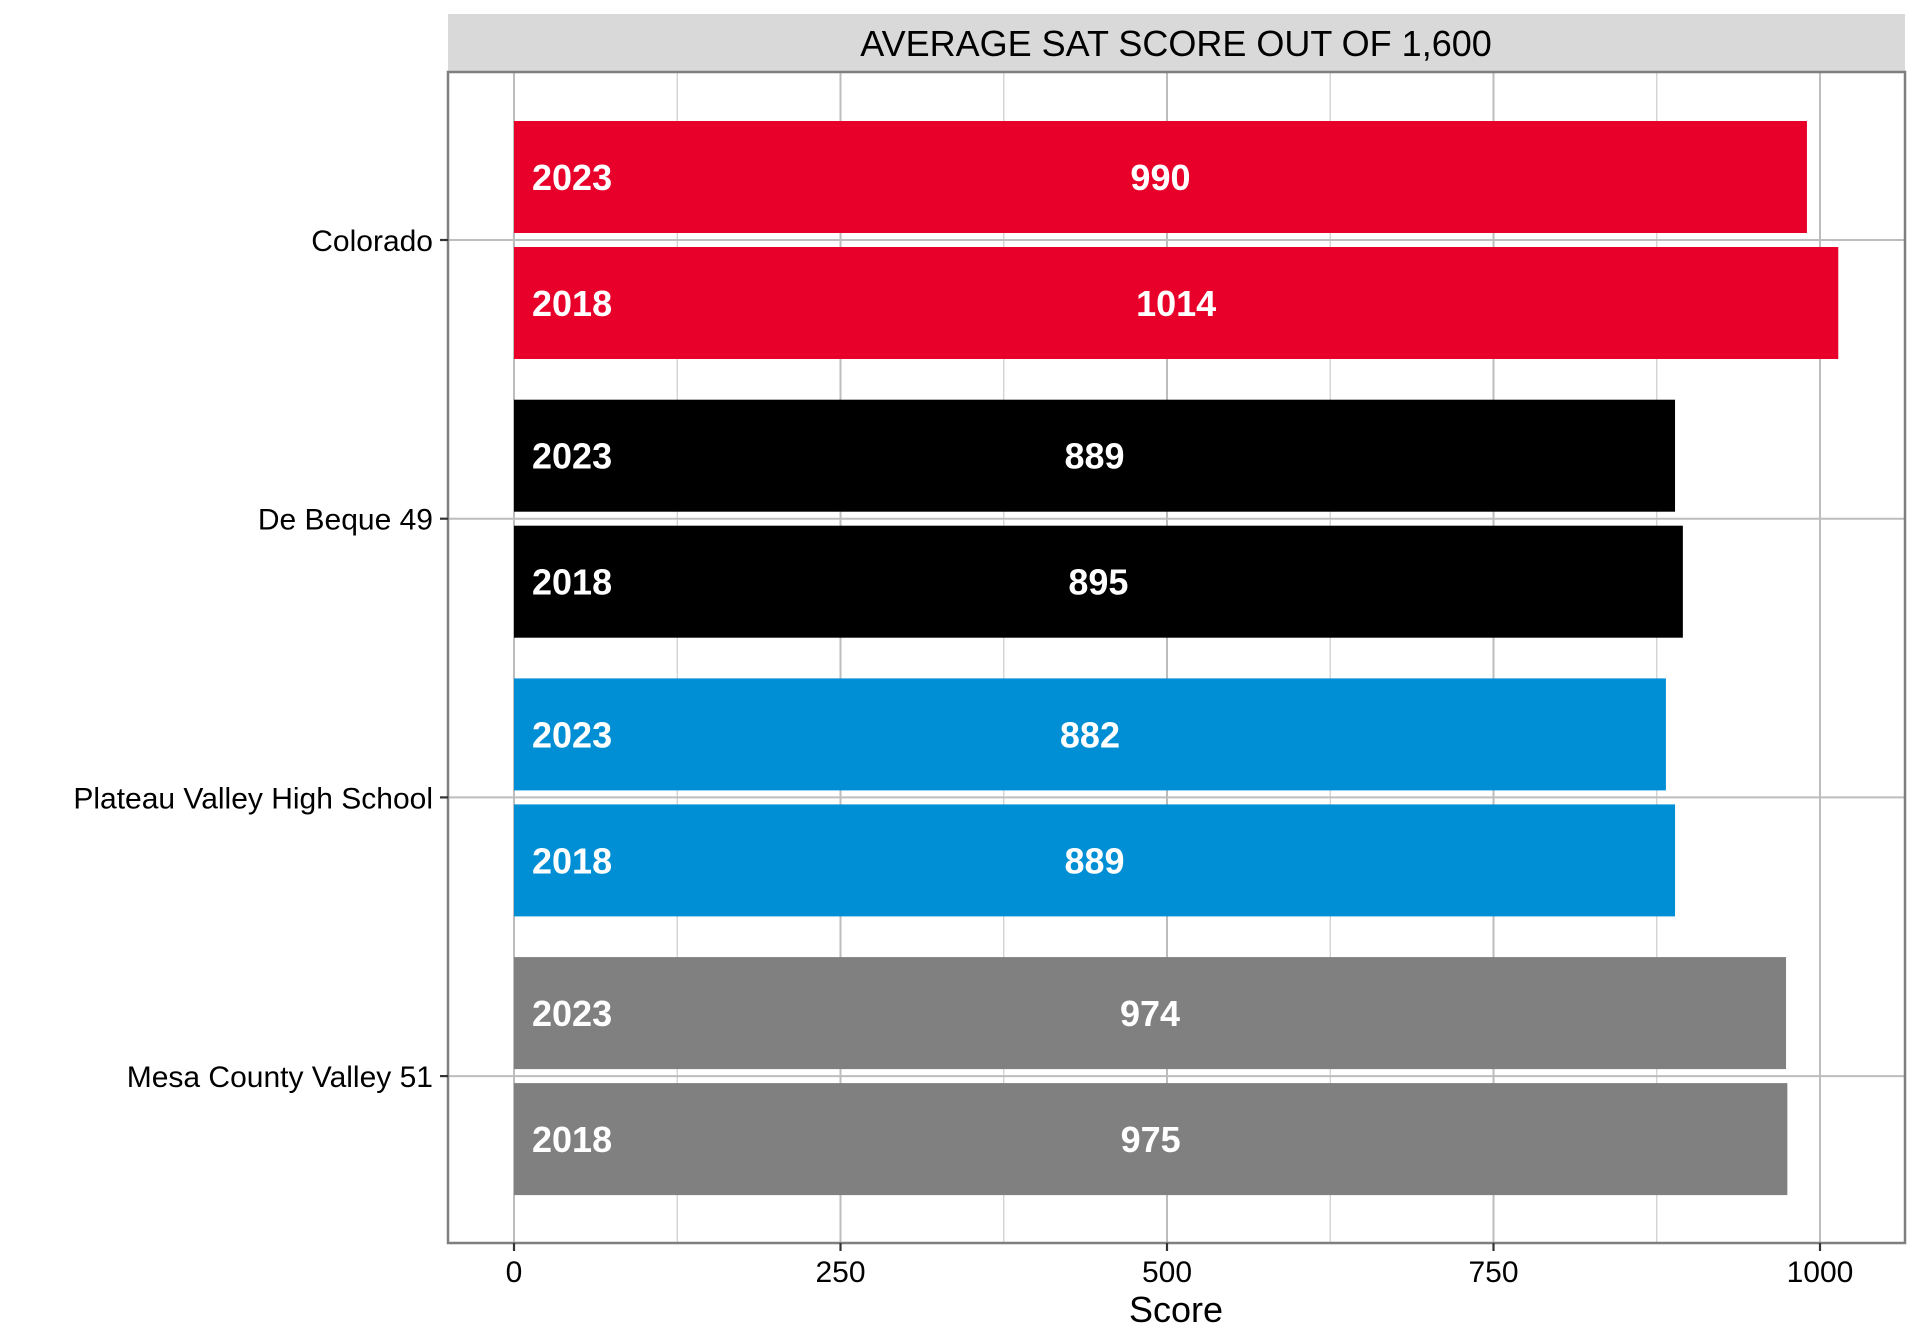 The width and height of the screenshot is (1920, 1344). Describe the element at coordinates (345, 520) in the screenshot. I see `y-tick-label: De Beque 49` at that location.